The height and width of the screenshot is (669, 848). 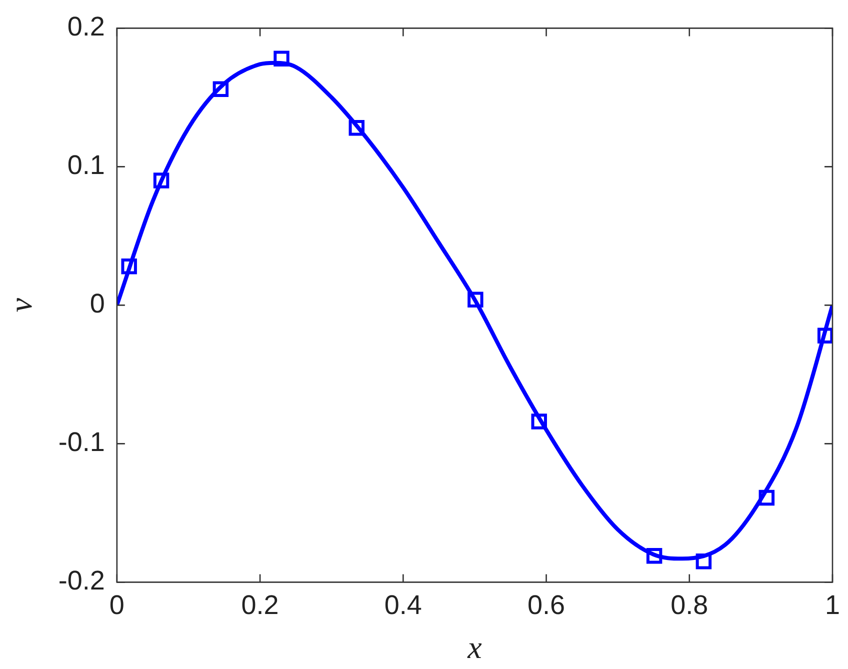 I want to click on x-tick-label: 0.6, so click(x=546, y=605).